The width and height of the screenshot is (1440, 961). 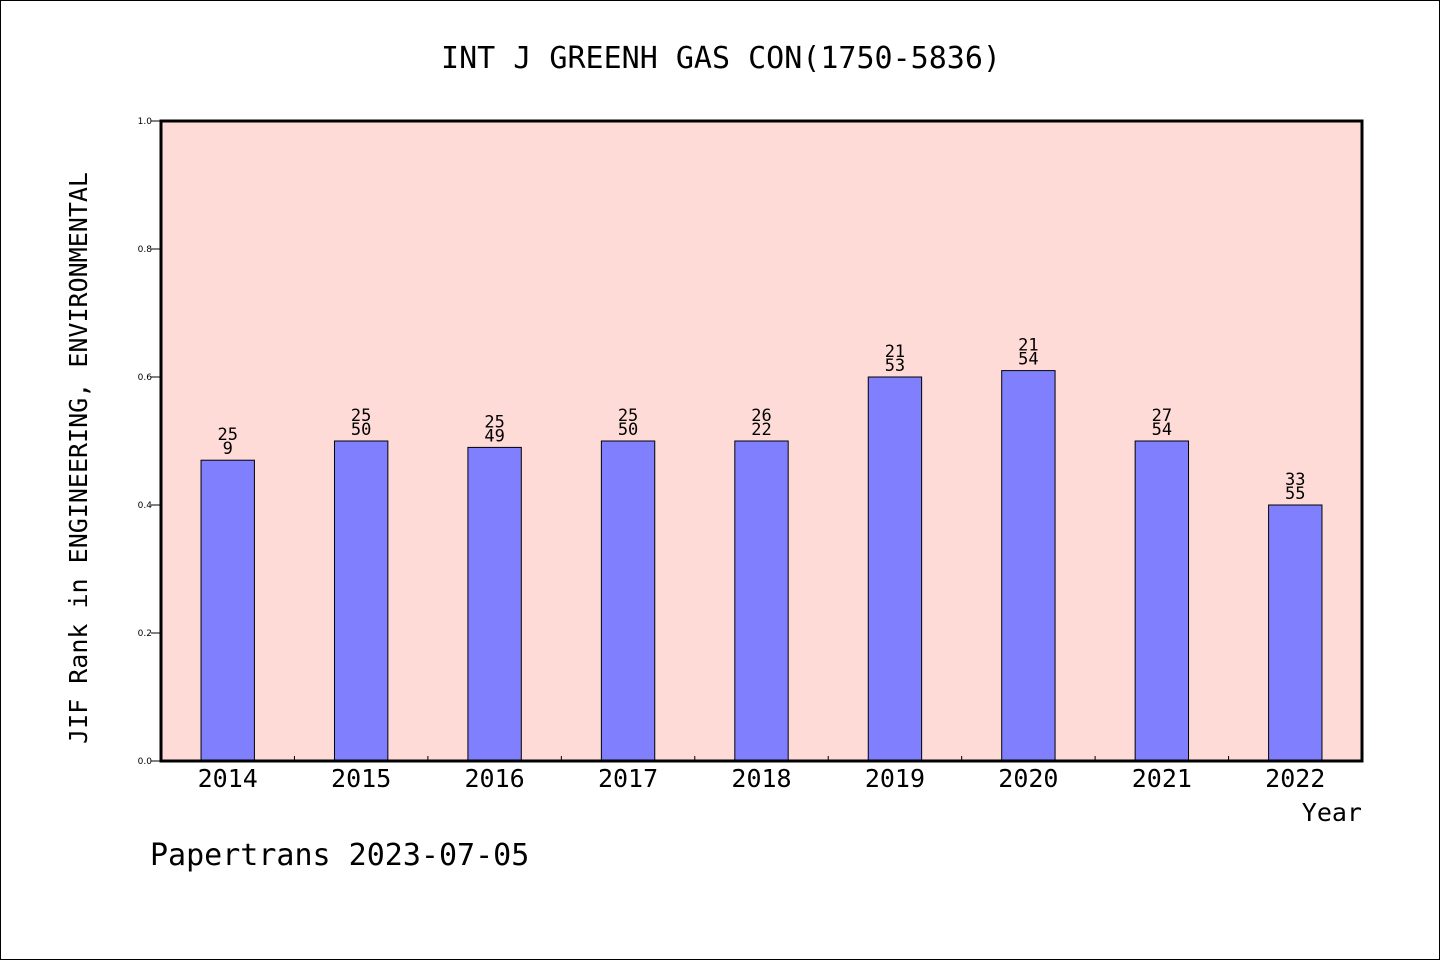 What do you see at coordinates (145, 378) in the screenshot?
I see `y-tick-label-0.6: 0.6` at bounding box center [145, 378].